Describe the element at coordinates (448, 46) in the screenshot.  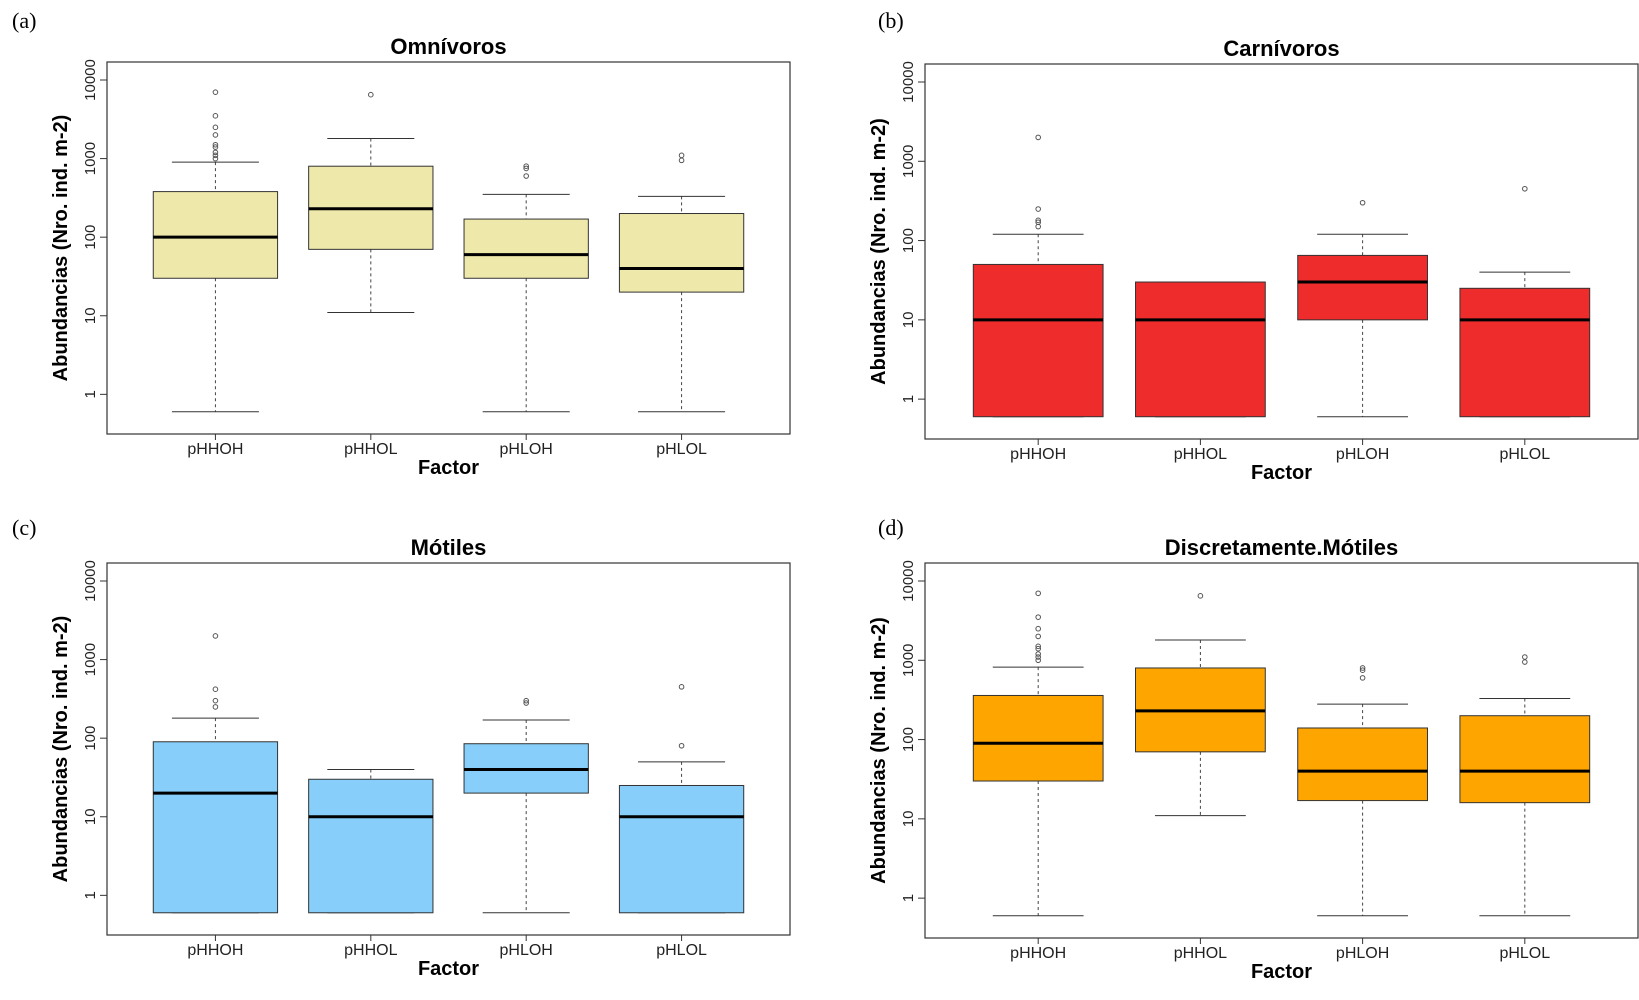
I see `chart-title: Omnívoros` at that location.